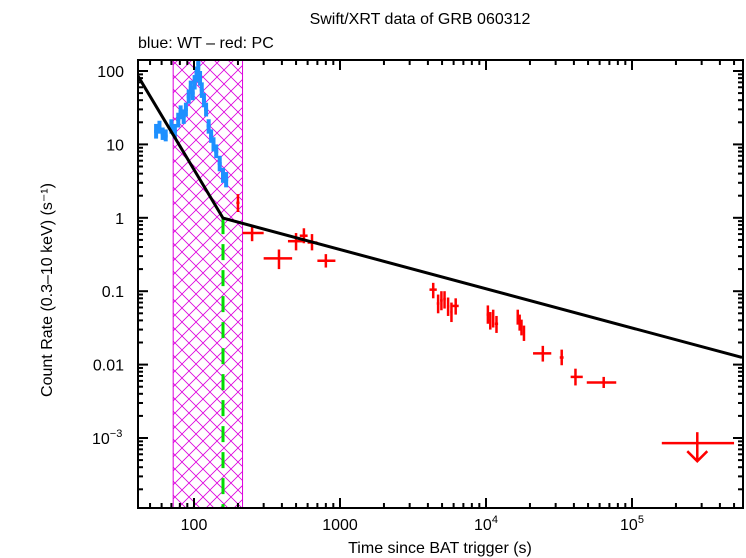  I want to click on x-tick-label: 10⁴, so click(486, 524).